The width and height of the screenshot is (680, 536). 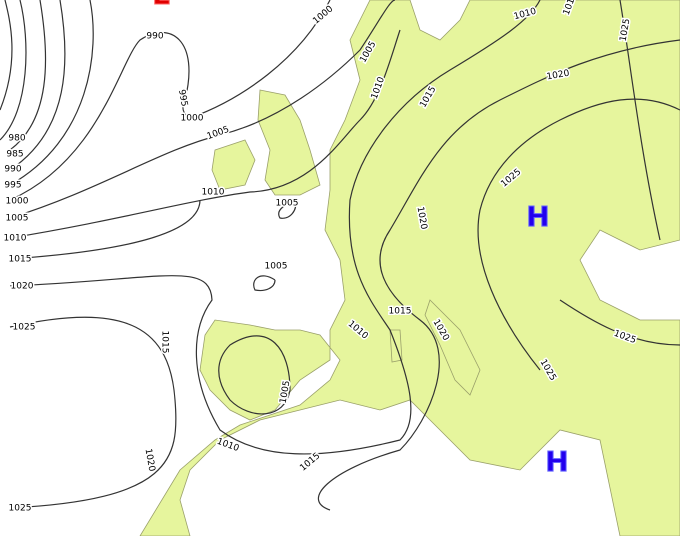 What do you see at coordinates (289, 142) in the screenshot?
I see `great-britain` at bounding box center [289, 142].